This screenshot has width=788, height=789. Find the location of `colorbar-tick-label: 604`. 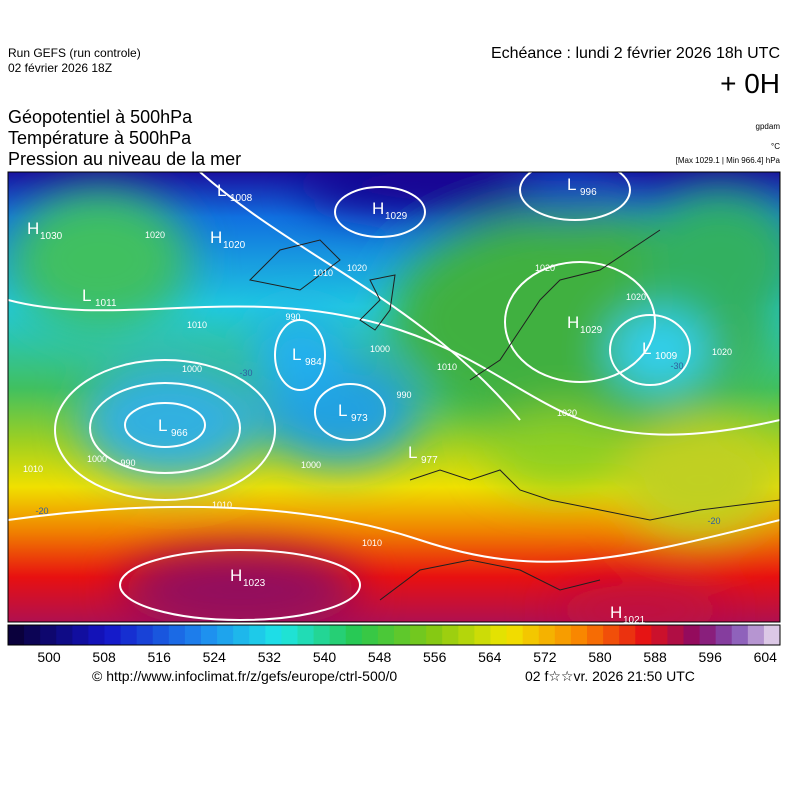

colorbar-tick-label: 604 is located at coordinates (766, 657).